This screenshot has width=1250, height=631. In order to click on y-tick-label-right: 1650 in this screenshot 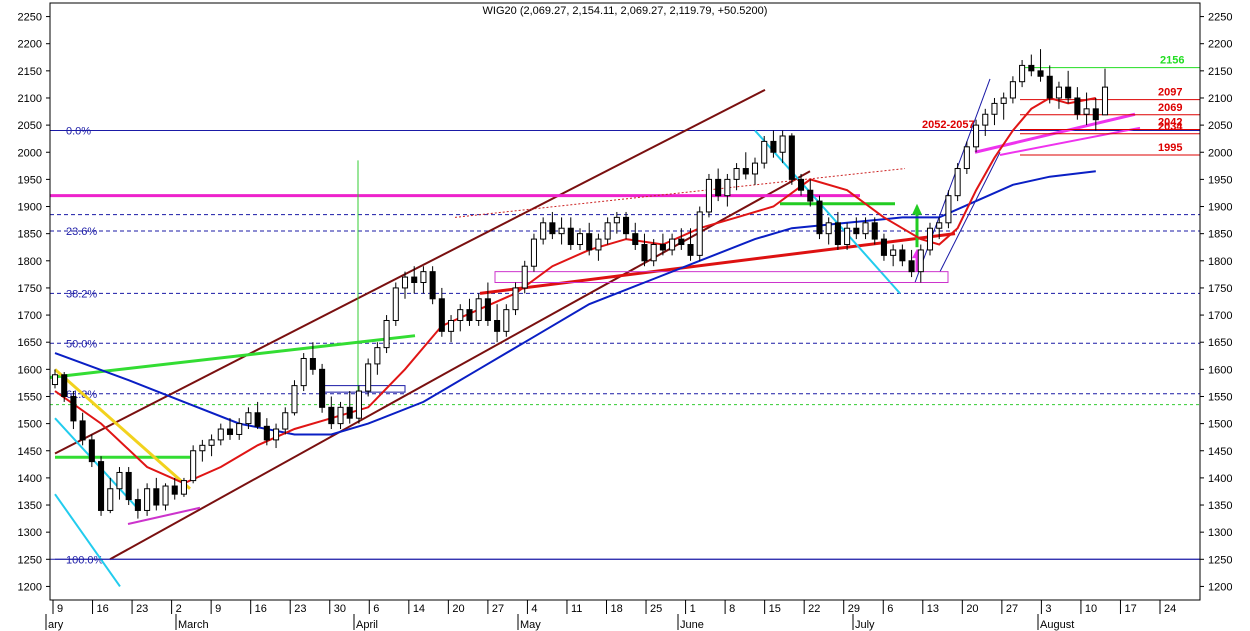, I will do `click(1220, 343)`.